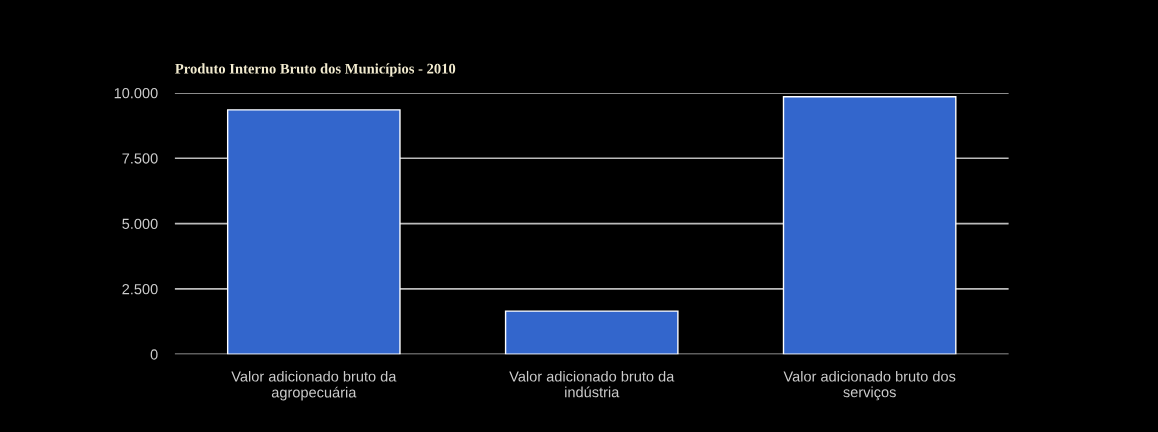 This screenshot has width=1158, height=432. What do you see at coordinates (136, 93) in the screenshot?
I see `y-tick-label: 10.000` at bounding box center [136, 93].